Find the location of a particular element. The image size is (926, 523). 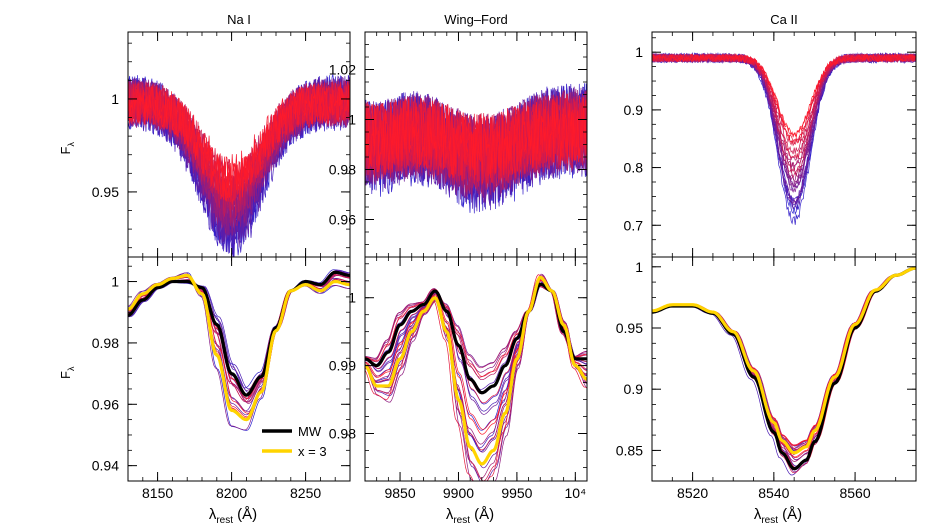

y-tick-label: 0.85 is located at coordinates (629, 450).